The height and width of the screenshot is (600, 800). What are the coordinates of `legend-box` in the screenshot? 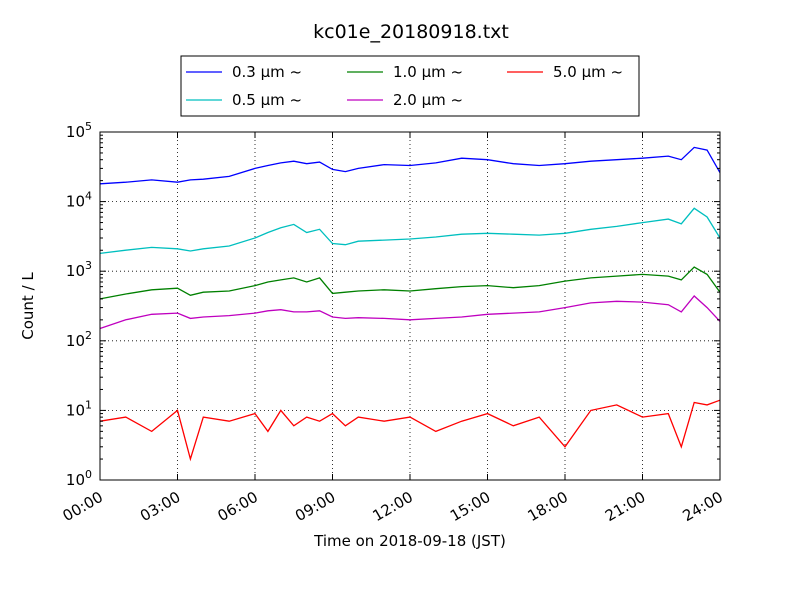 It's located at (410, 86).